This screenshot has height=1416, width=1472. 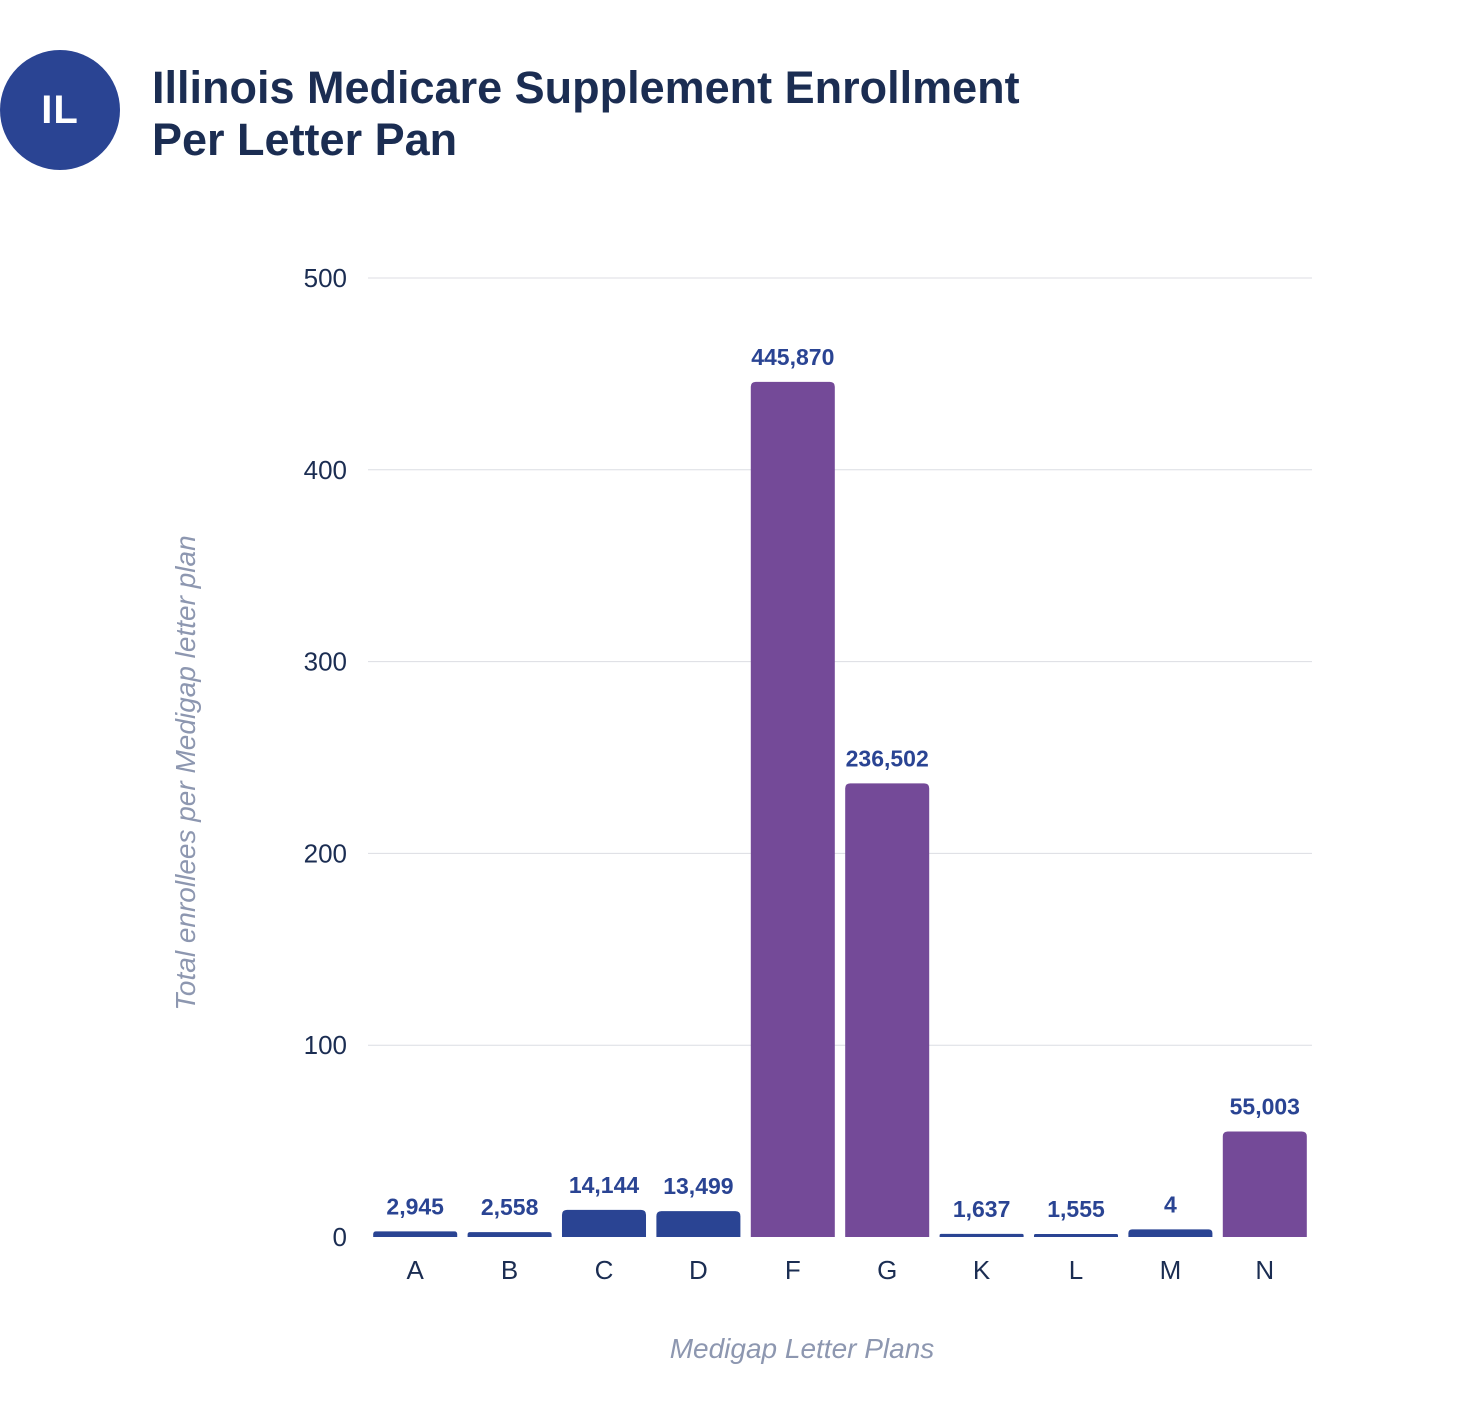 What do you see at coordinates (510, 1207) in the screenshot?
I see `data-label-b: 2,558` at bounding box center [510, 1207].